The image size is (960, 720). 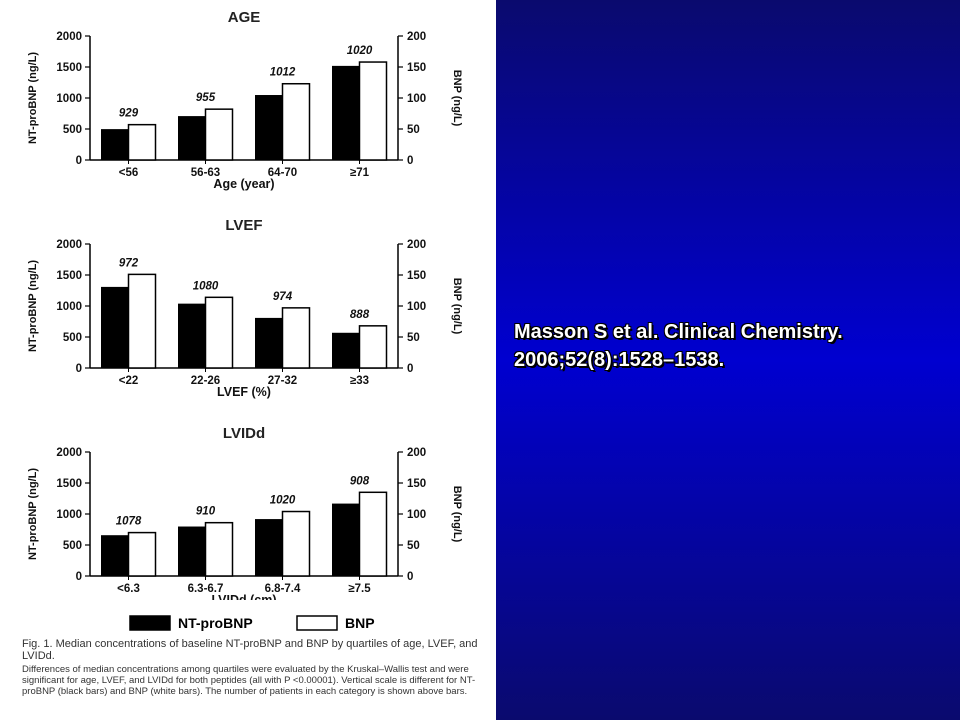 What do you see at coordinates (244, 17) in the screenshot?
I see `chart-title: AGE` at bounding box center [244, 17].